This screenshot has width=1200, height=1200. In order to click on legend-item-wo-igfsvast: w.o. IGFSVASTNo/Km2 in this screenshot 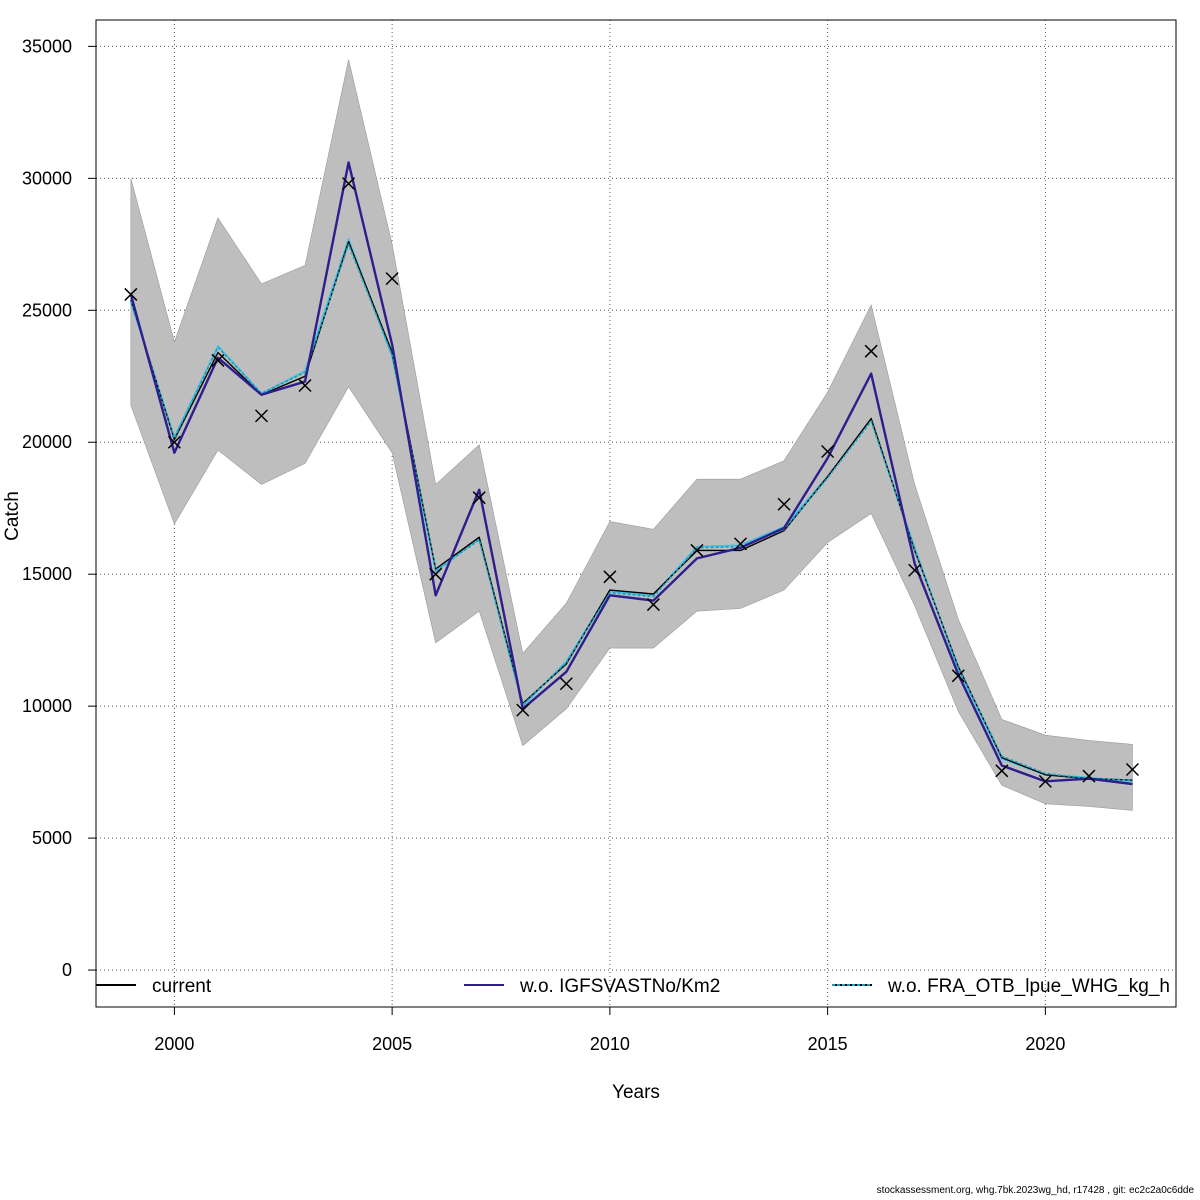, I will do `click(592, 986)`.